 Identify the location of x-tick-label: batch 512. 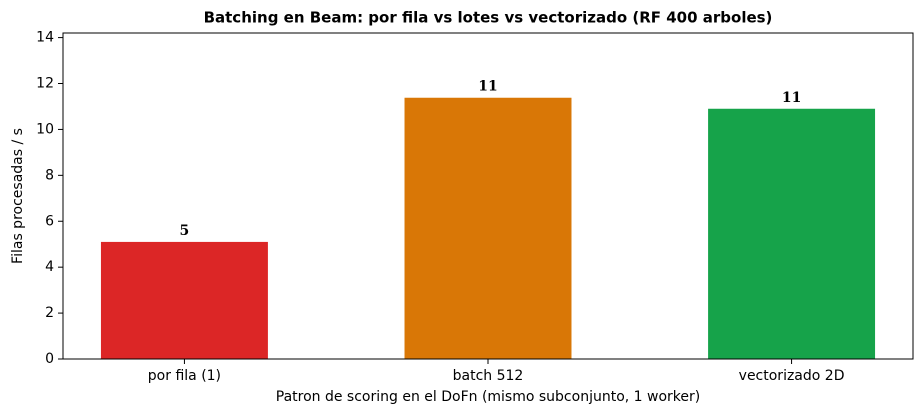
(488, 376).